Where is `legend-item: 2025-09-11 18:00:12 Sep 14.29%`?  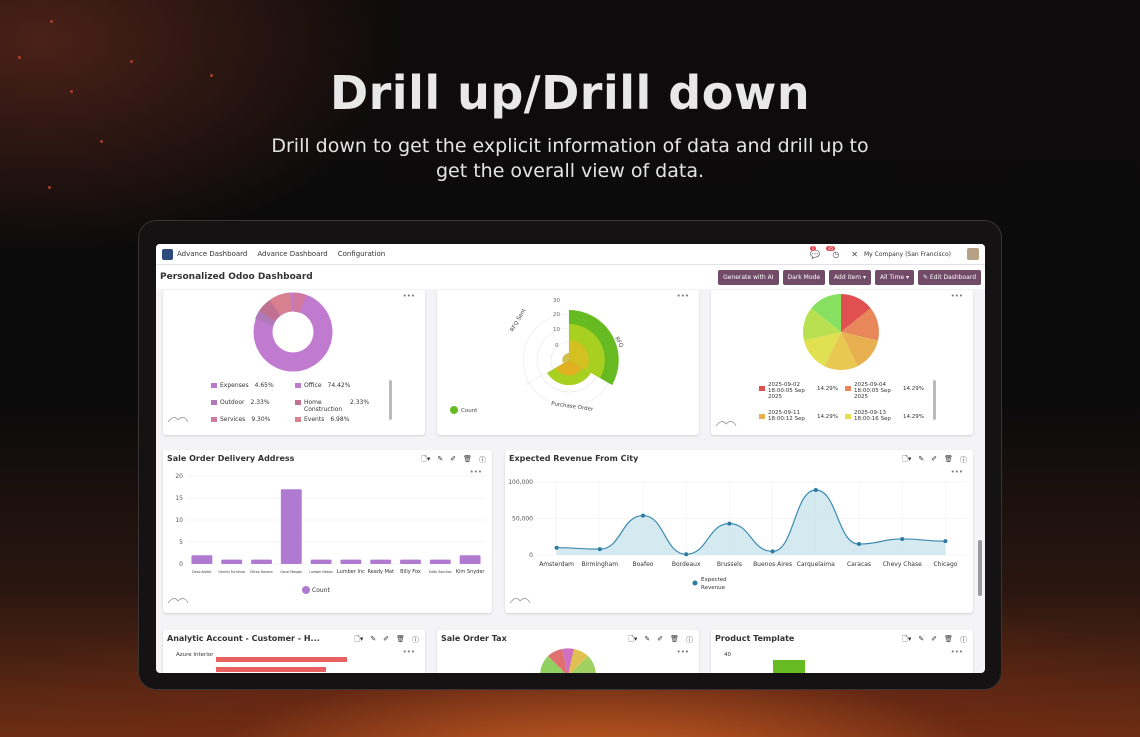
legend-item: 2025-09-11 18:00:12 Sep 14.29% is located at coordinates (802, 416).